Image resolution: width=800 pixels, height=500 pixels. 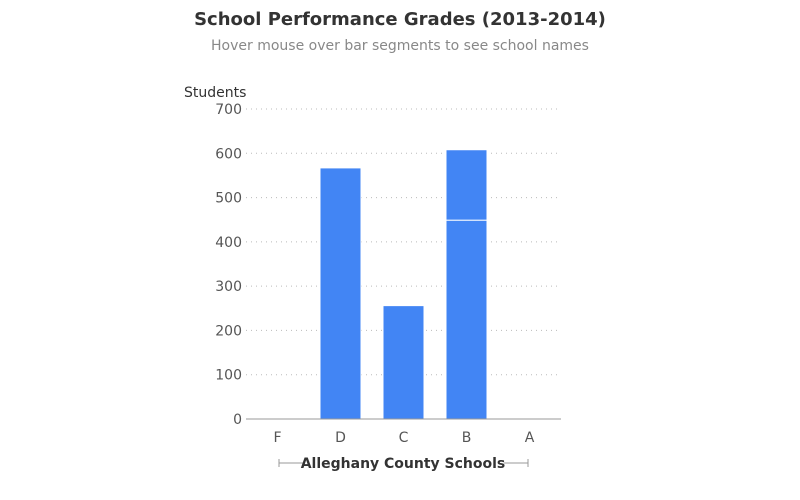 I want to click on x-axis-title-group: Alleghany County Schools, so click(x=403, y=464).